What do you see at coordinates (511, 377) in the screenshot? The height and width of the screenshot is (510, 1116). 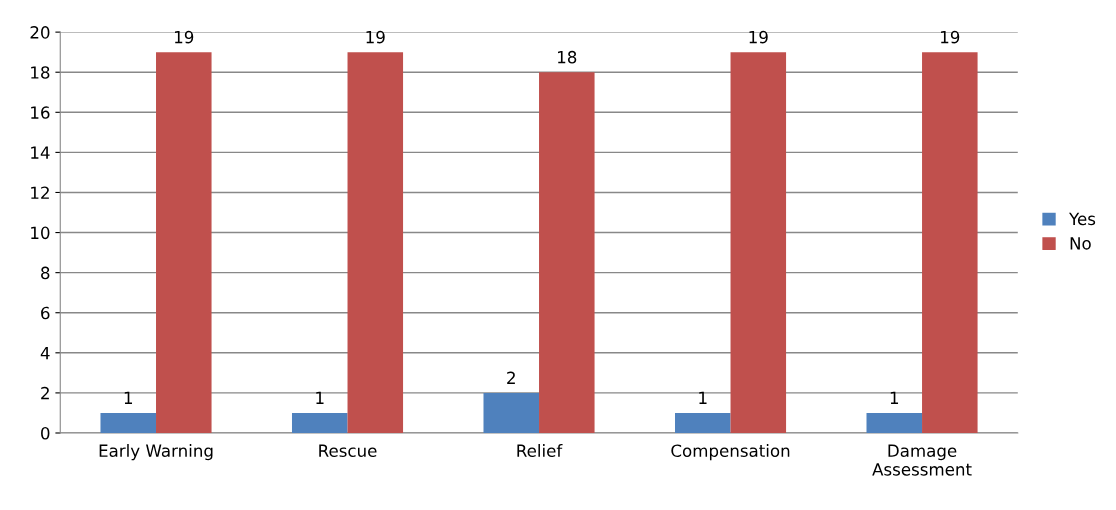 I see `data-label: 2` at bounding box center [511, 377].